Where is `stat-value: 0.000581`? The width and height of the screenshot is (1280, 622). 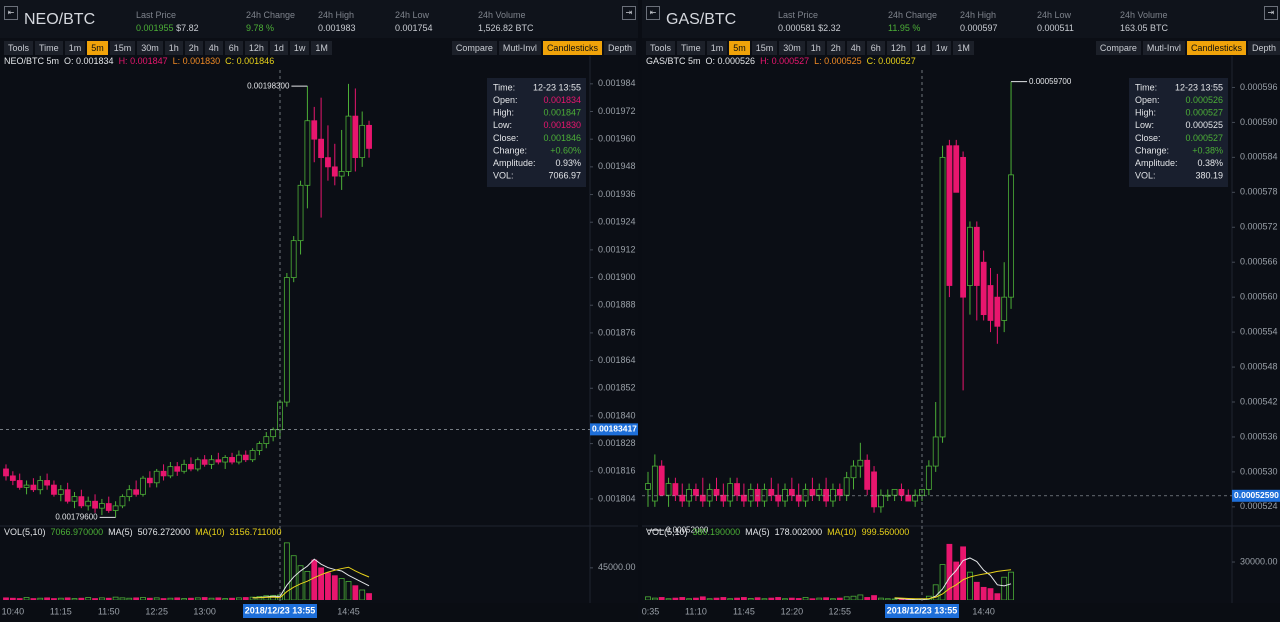
stat-value: 0.000581 is located at coordinates (797, 28).